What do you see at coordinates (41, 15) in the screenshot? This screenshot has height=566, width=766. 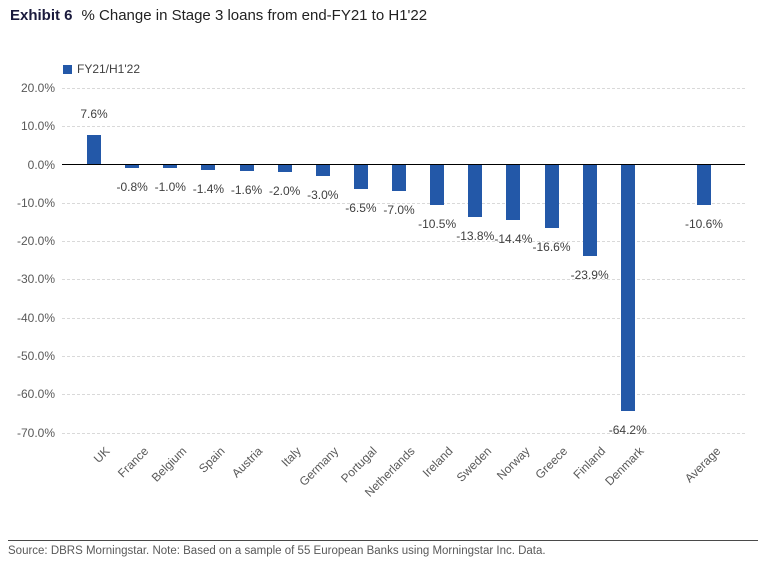 I see `exhibit-number: Exhibit 6` at bounding box center [41, 15].